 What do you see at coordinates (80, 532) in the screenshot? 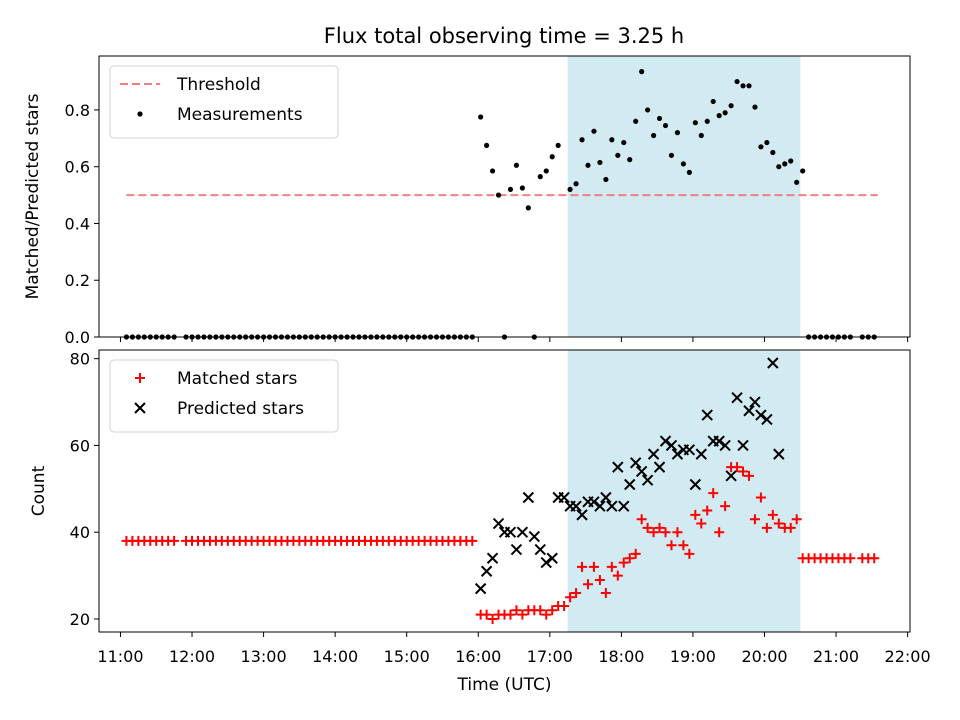
I see `y-tick-label: 40` at bounding box center [80, 532].